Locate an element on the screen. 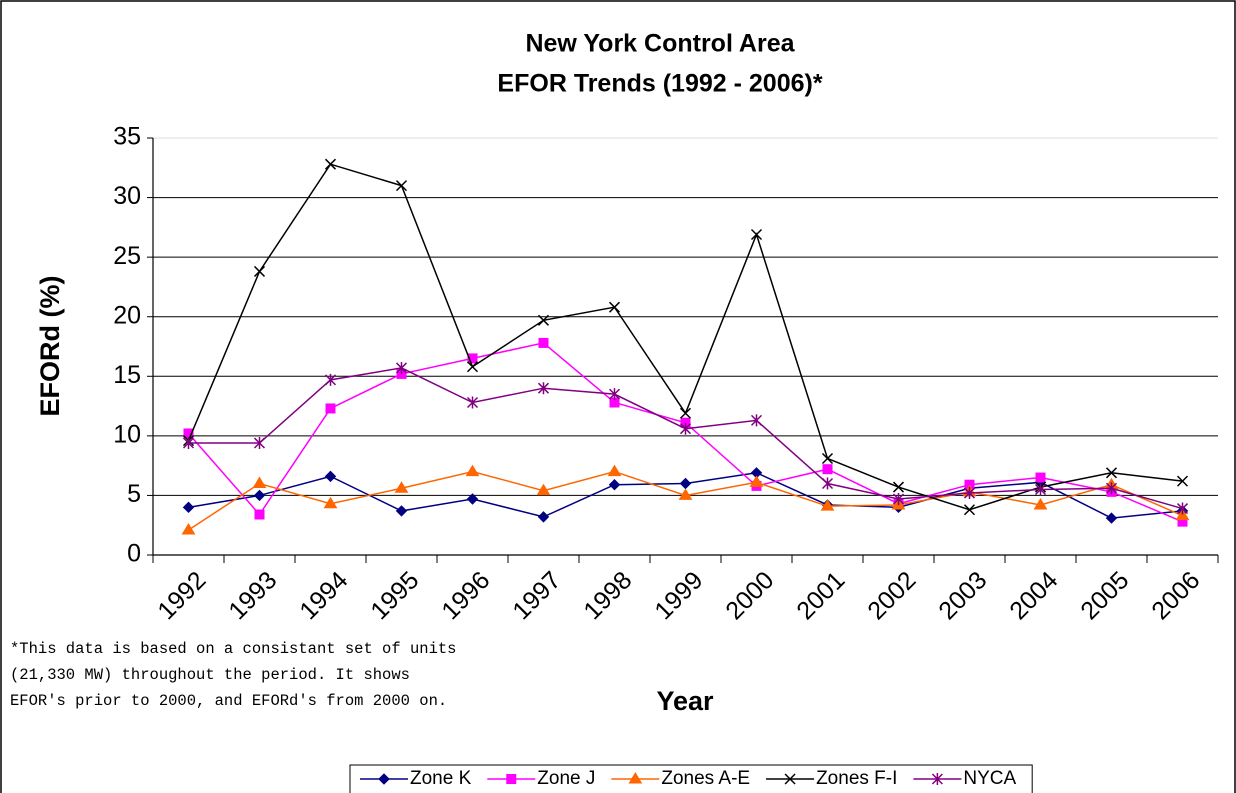  legend-label: Zone J is located at coordinates (566, 778).